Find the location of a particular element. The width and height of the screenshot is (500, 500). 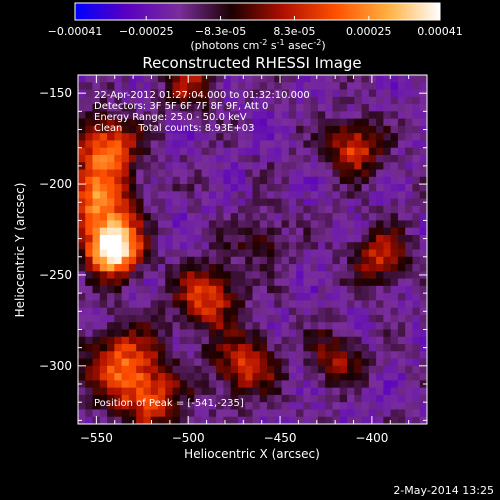

colorbar-tick-label: 0.00041 is located at coordinates (440, 31).